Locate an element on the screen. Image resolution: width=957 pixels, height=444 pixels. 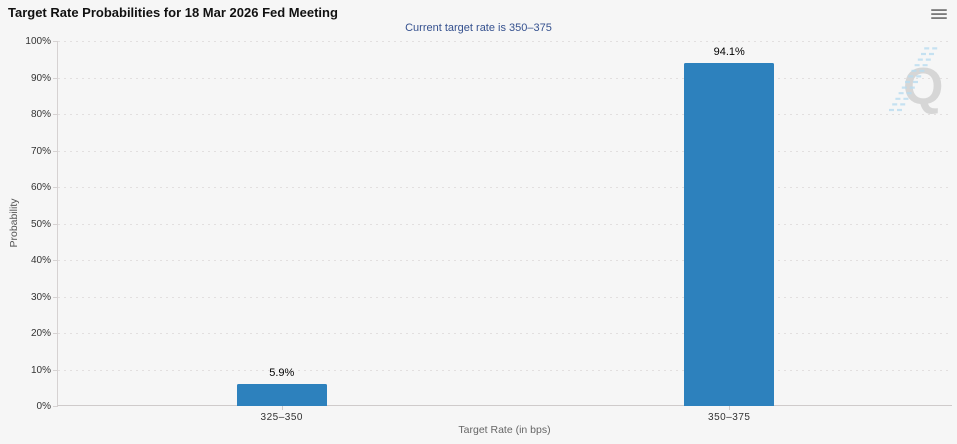
y-axis-tick-label: 70% is located at coordinates (40, 151).